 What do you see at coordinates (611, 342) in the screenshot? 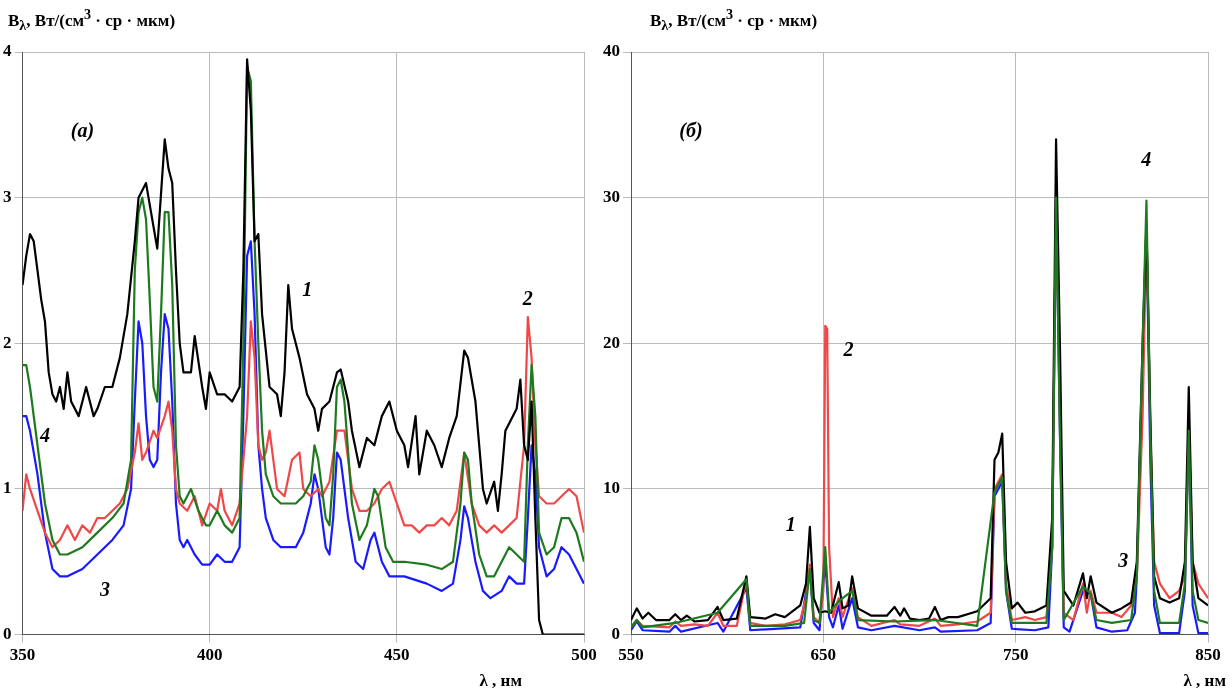
I see `y-tick-label: 20` at bounding box center [611, 342].